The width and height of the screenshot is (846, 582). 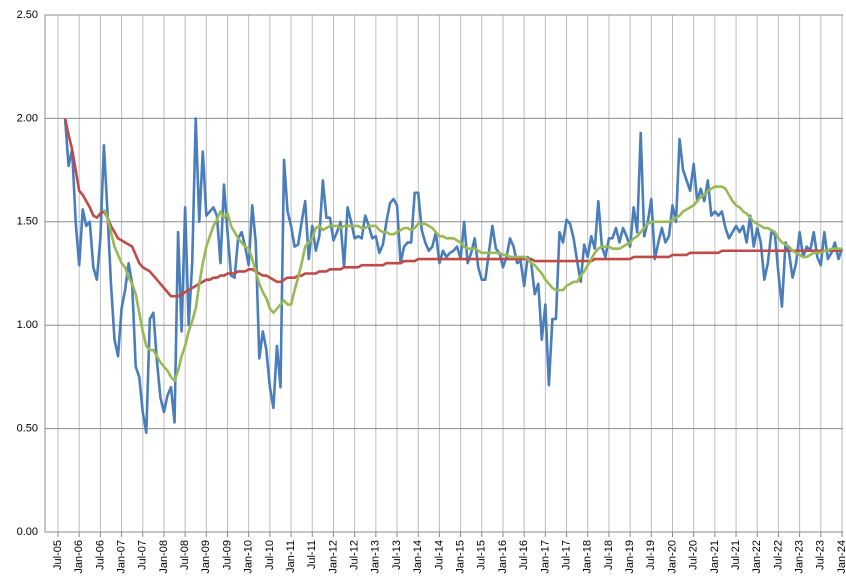 What do you see at coordinates (206, 557) in the screenshot?
I see `x-tick-label: Jan-09` at bounding box center [206, 557].